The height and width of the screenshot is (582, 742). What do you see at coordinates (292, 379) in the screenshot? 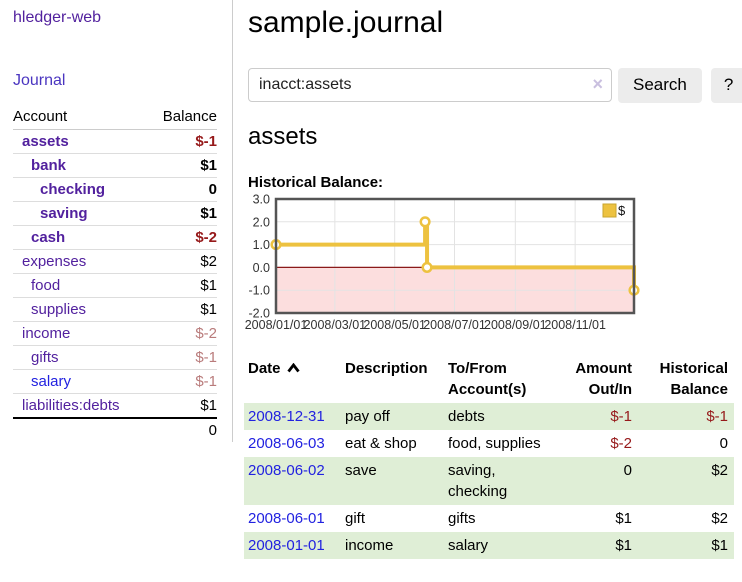
I see `register-header-date: Date` at bounding box center [292, 379].